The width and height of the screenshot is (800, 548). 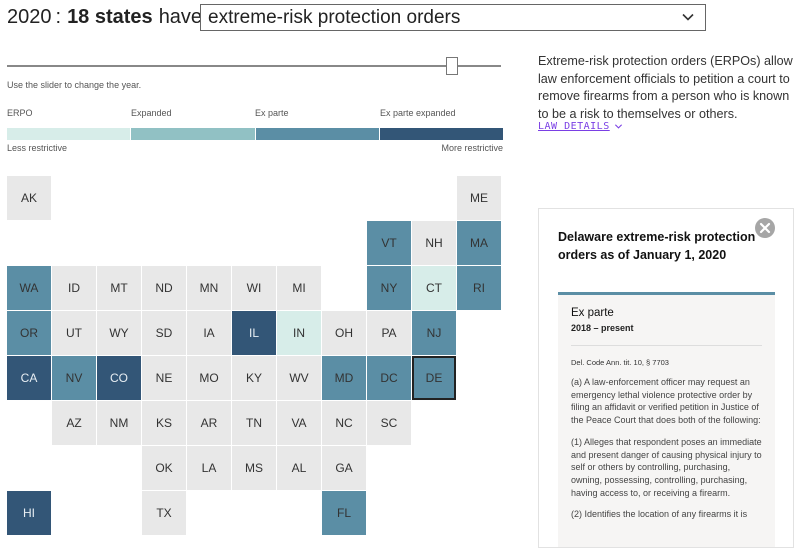 I want to click on state-abbr: NM, so click(x=119, y=423).